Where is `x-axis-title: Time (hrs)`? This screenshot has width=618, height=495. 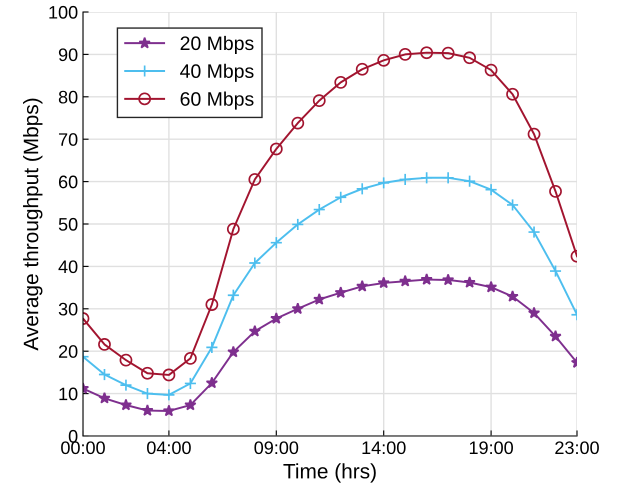
x-axis-title: Time (hrs) is located at coordinates (329, 473).